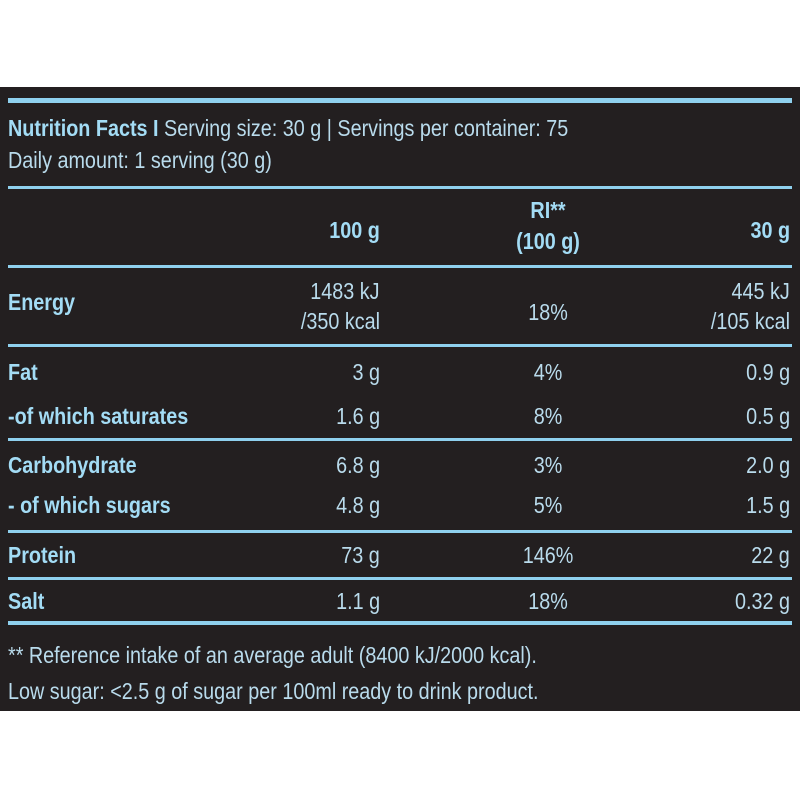 The width and height of the screenshot is (800, 800). What do you see at coordinates (360, 555) in the screenshot?
I see `protein-100g: 73 g` at bounding box center [360, 555].